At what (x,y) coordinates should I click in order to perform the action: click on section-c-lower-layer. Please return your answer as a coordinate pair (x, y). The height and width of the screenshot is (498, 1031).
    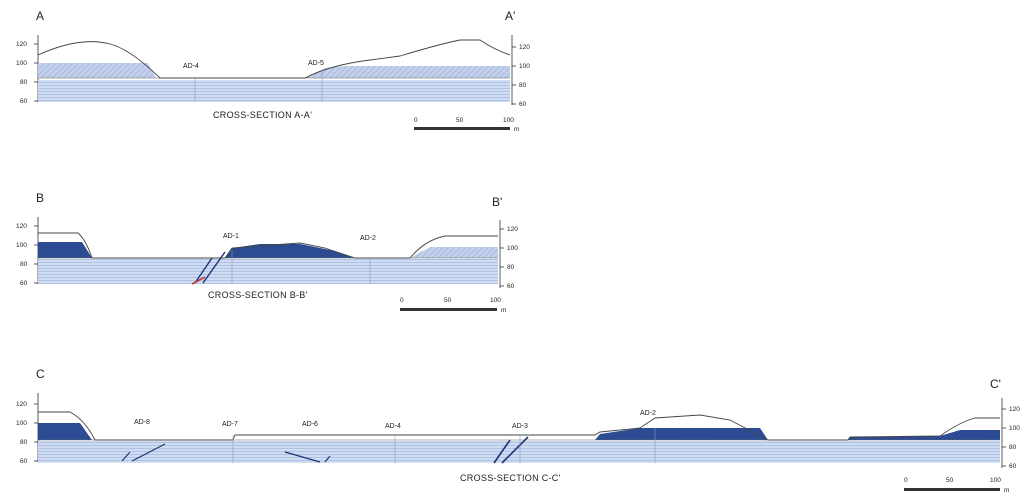
    Looking at the image, I should click on (519, 452).